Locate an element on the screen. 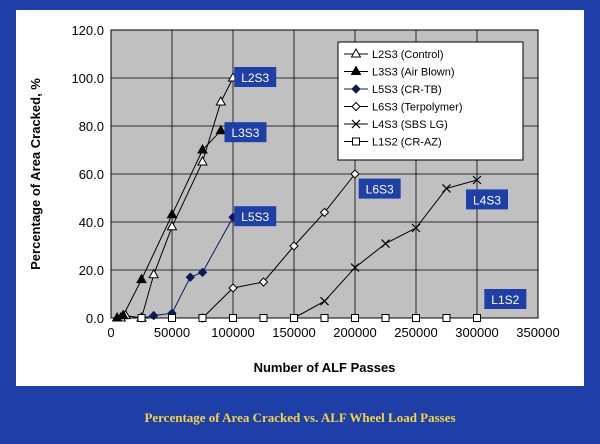  legend-label: L2S3 (Control) is located at coordinates (408, 55).